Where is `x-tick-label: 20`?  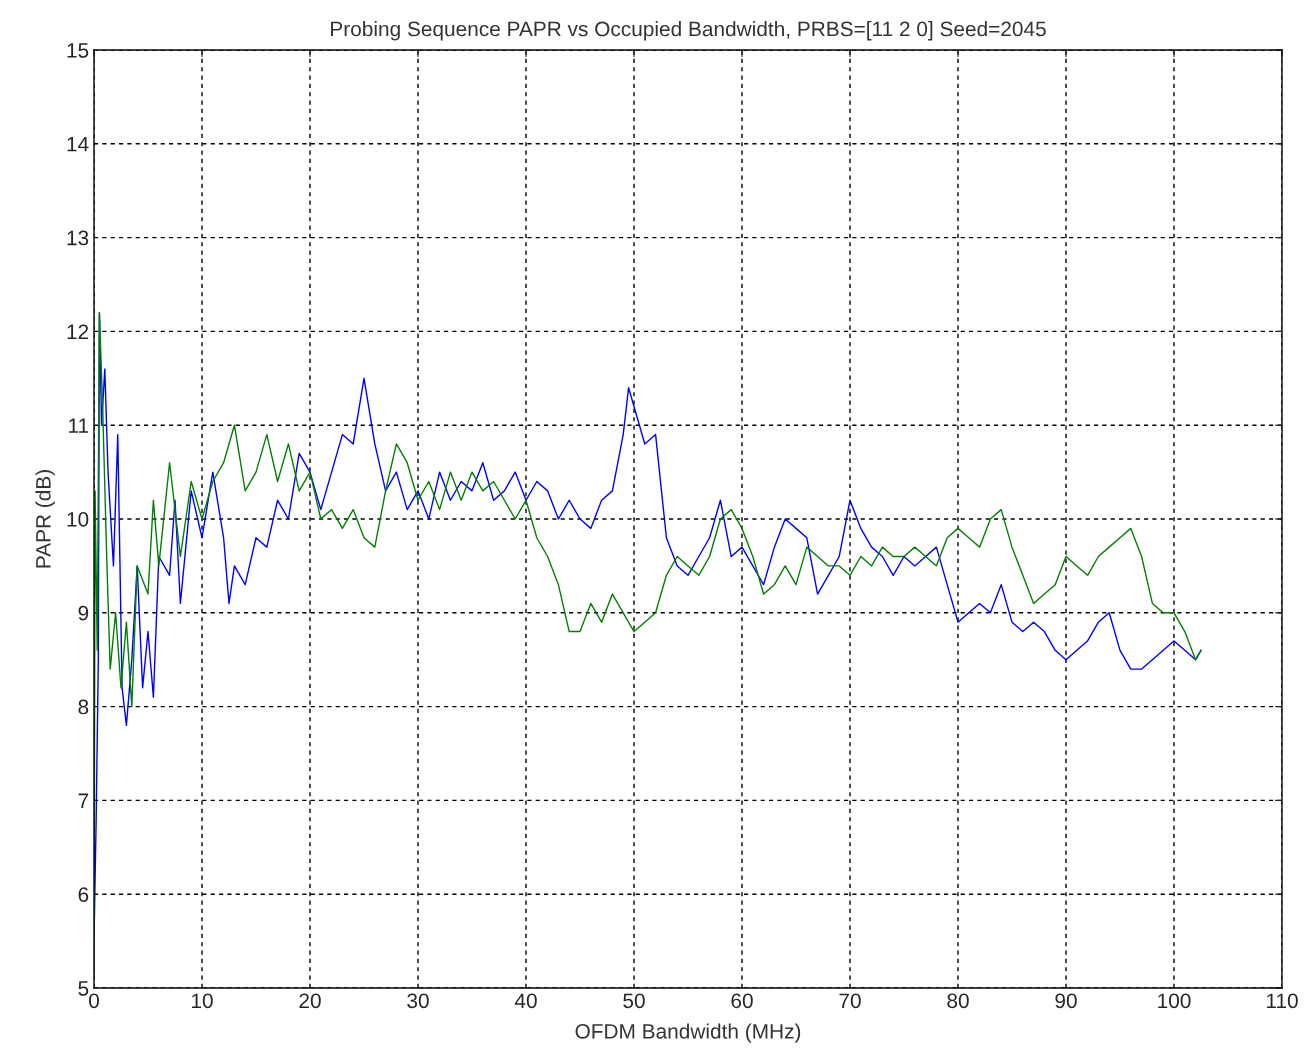 x-tick-label: 20 is located at coordinates (310, 1001).